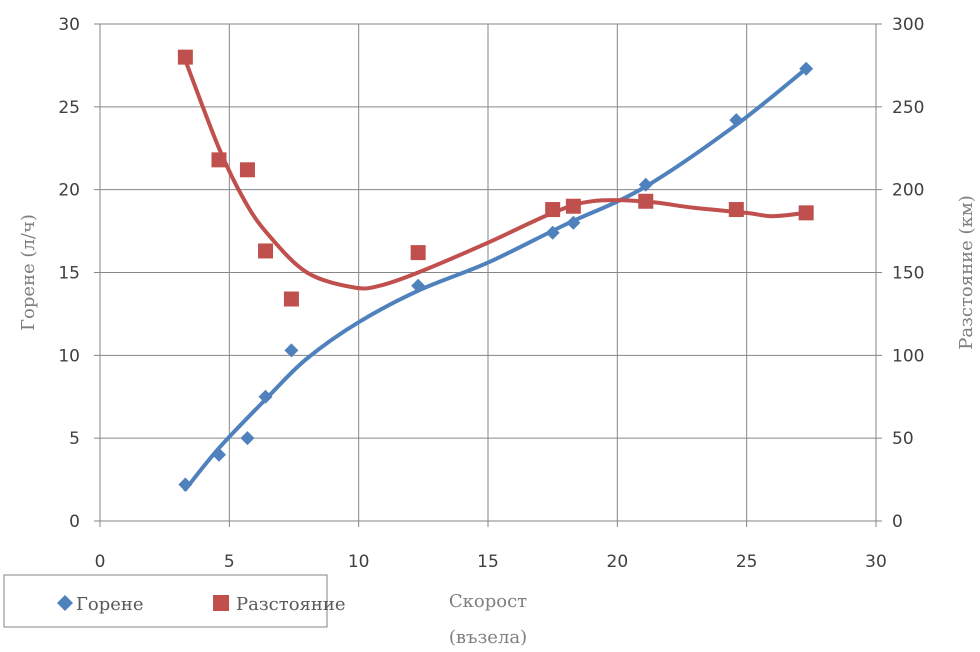  Describe the element at coordinates (221, 603) in the screenshot. I see `legend-marker-razstoyanie` at that location.